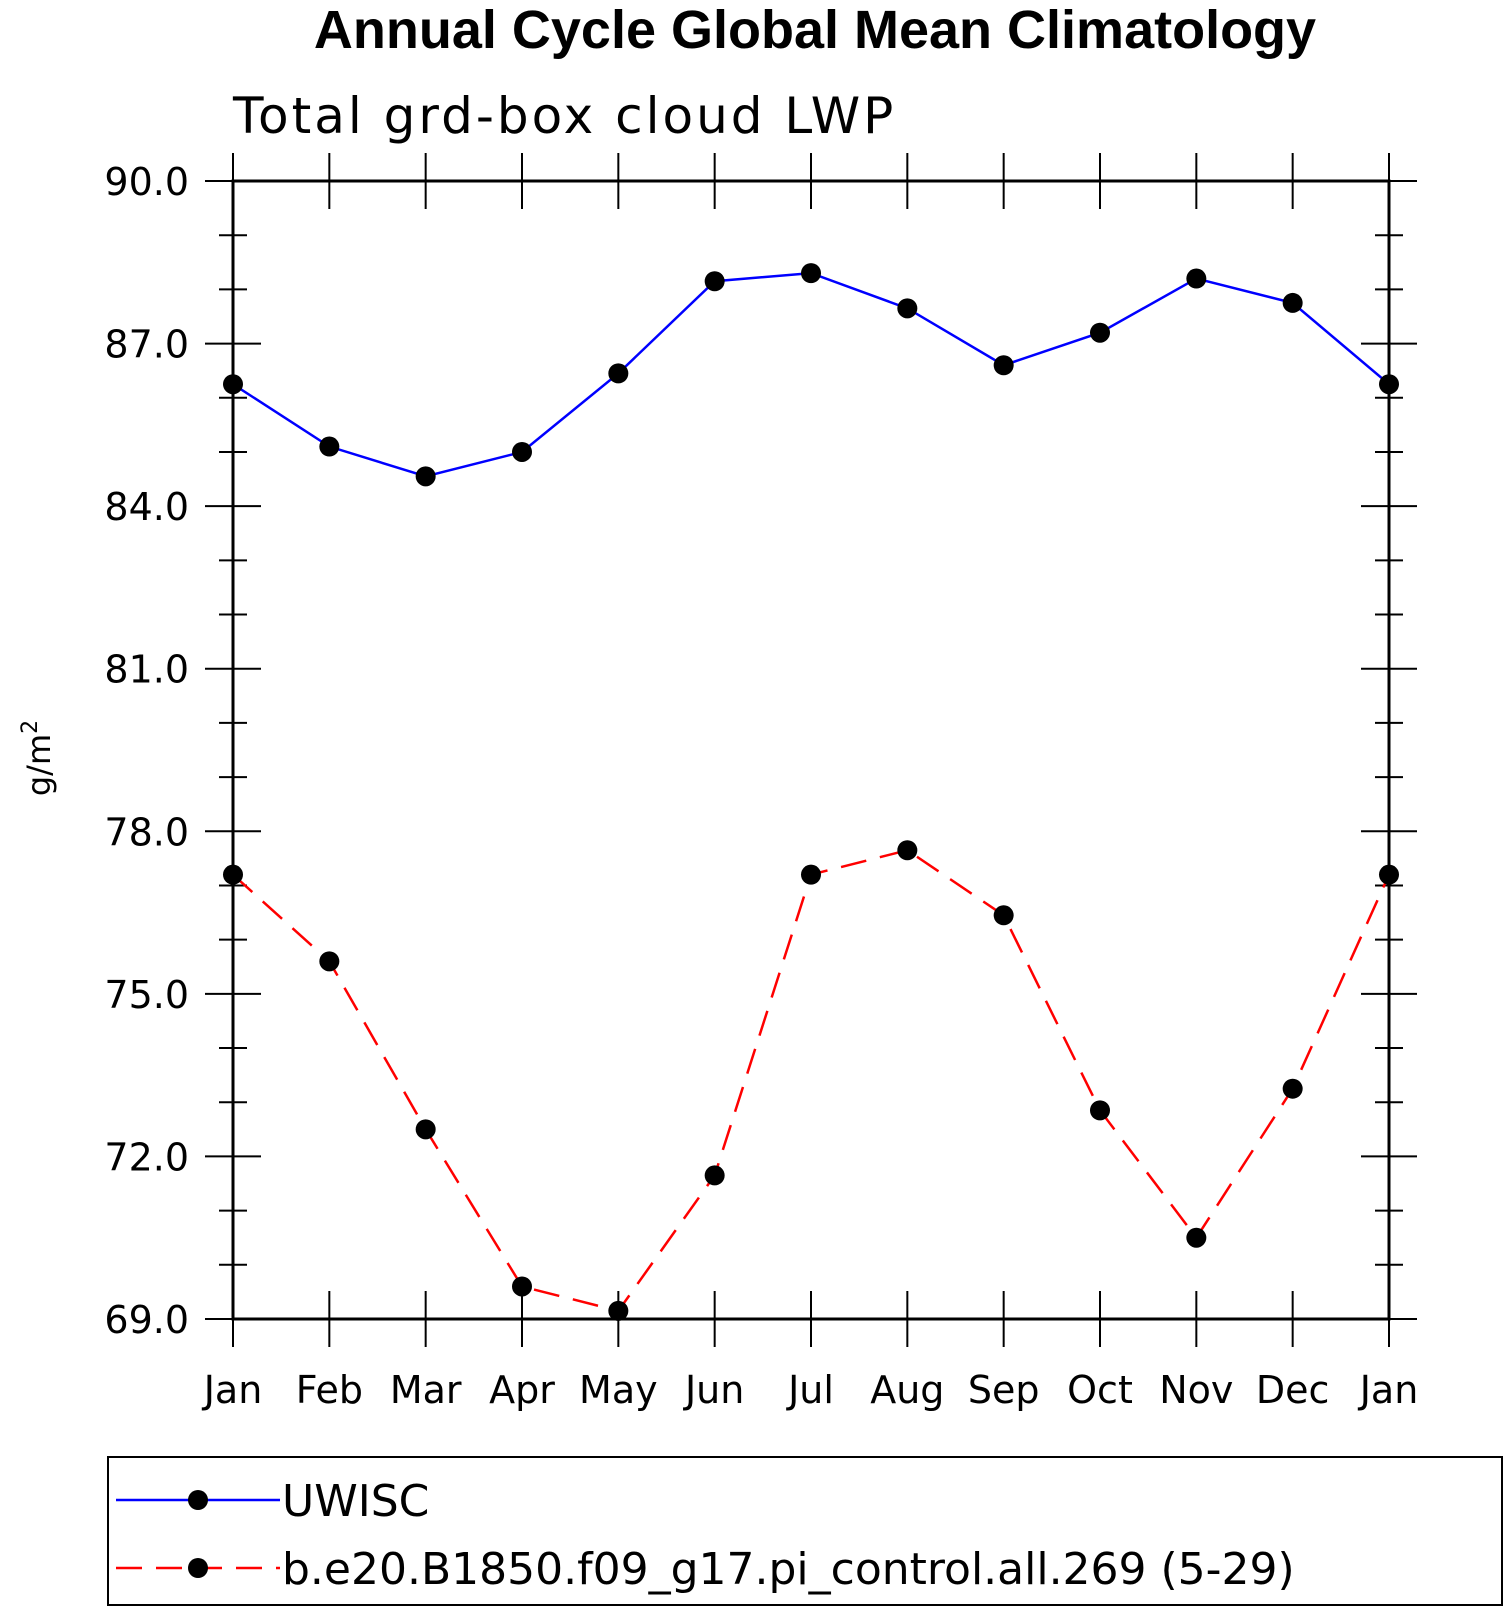 The height and width of the screenshot is (1615, 1510). I want to click on y-tick-label: 84.0, so click(146, 507).